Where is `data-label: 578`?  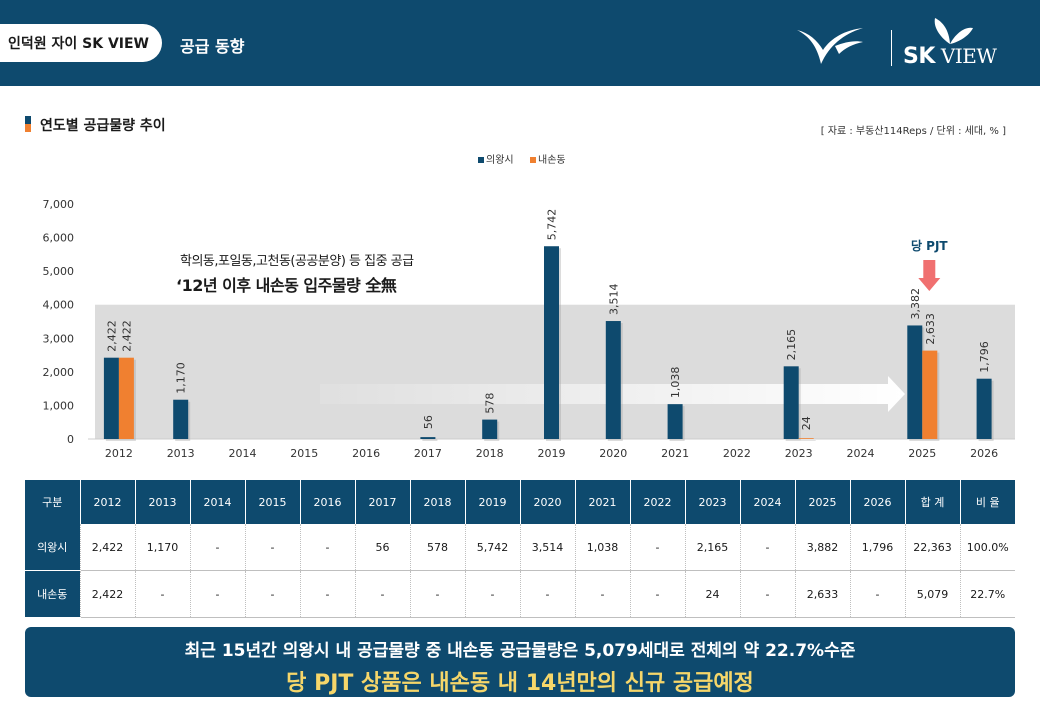
data-label: 578 is located at coordinates (490, 403).